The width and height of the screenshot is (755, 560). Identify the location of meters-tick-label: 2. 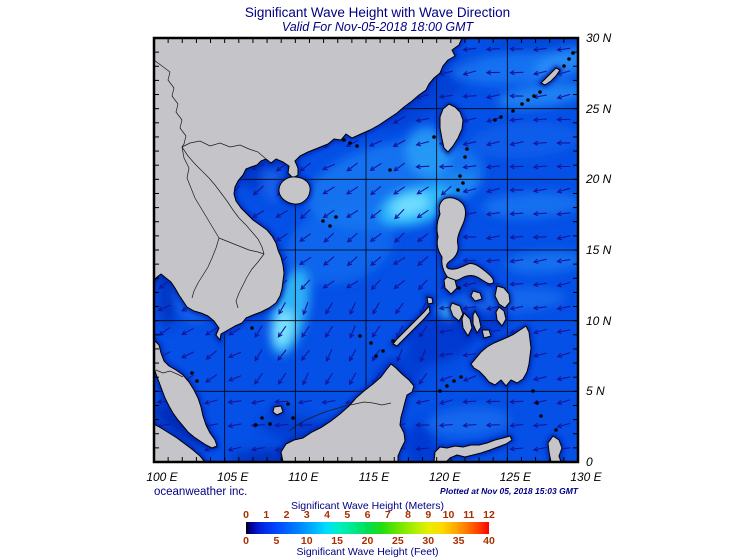
(286, 515).